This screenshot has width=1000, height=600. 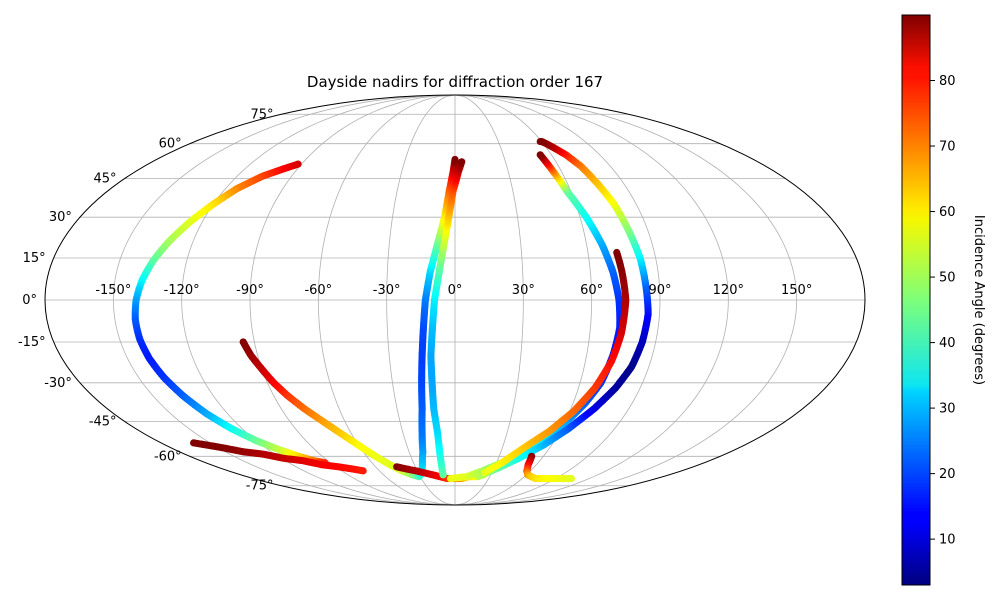 I want to click on colorbar-tick-label: 10, so click(x=947, y=540).